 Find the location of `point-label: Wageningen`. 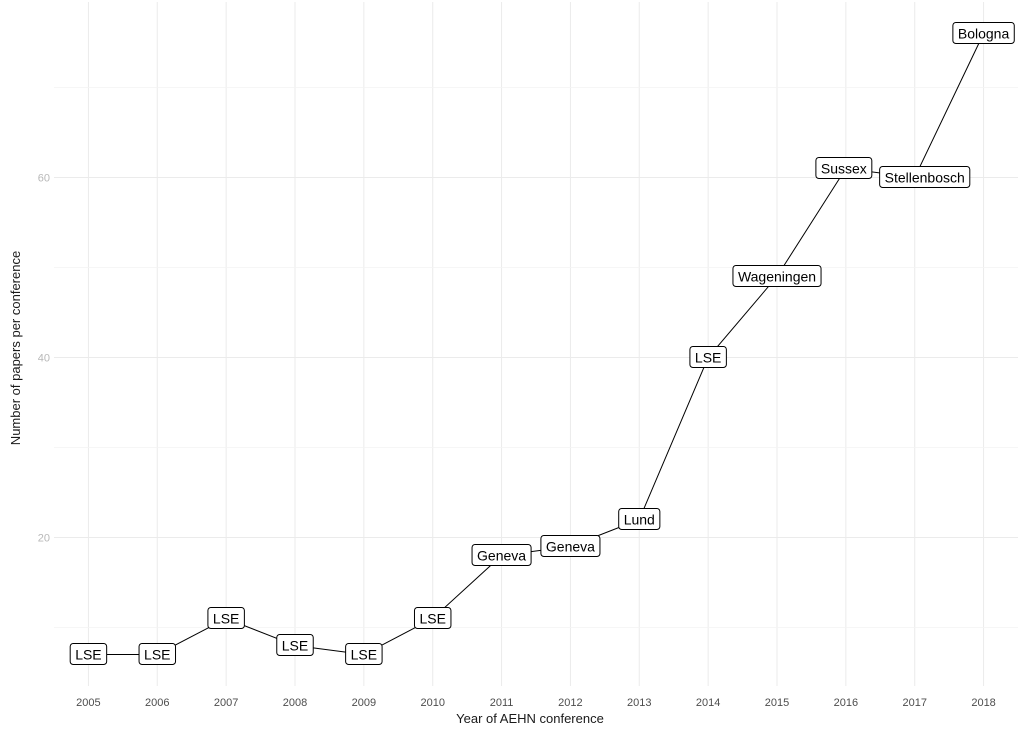

point-label: Wageningen is located at coordinates (777, 276).